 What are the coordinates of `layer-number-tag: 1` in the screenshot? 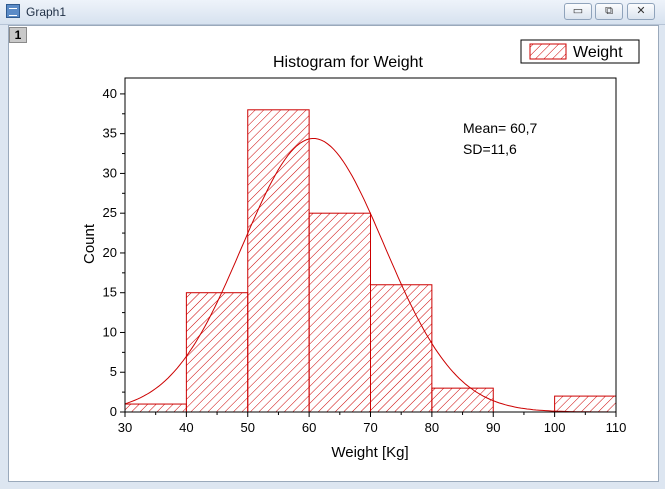 It's located at (18, 35).